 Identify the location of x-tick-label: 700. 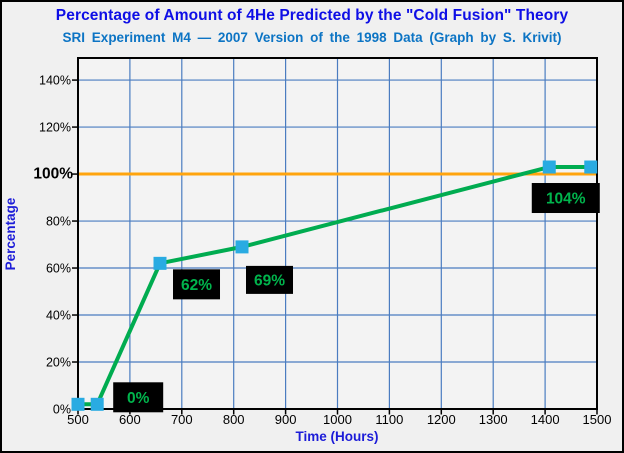
(182, 419).